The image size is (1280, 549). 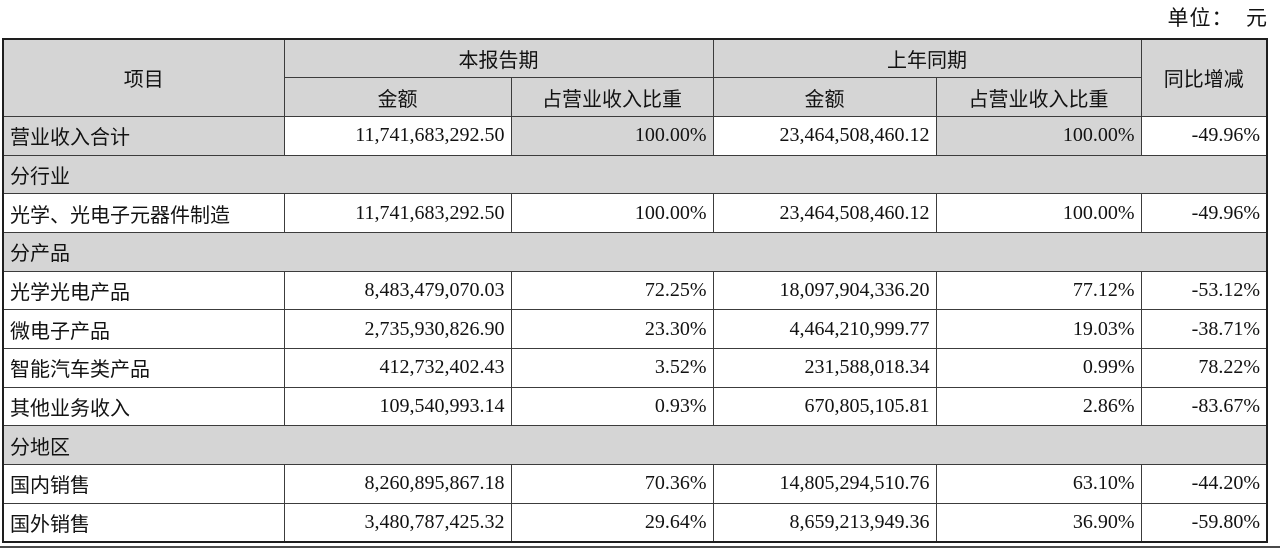 I want to click on value-cell: 19.03%, so click(x=1038, y=329).